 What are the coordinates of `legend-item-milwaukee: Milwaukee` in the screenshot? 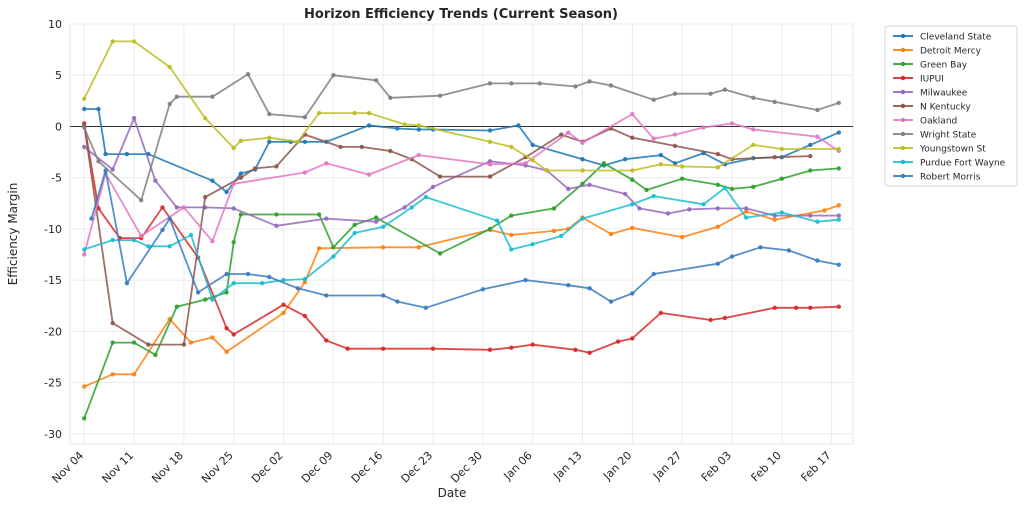 It's located at (930, 94).